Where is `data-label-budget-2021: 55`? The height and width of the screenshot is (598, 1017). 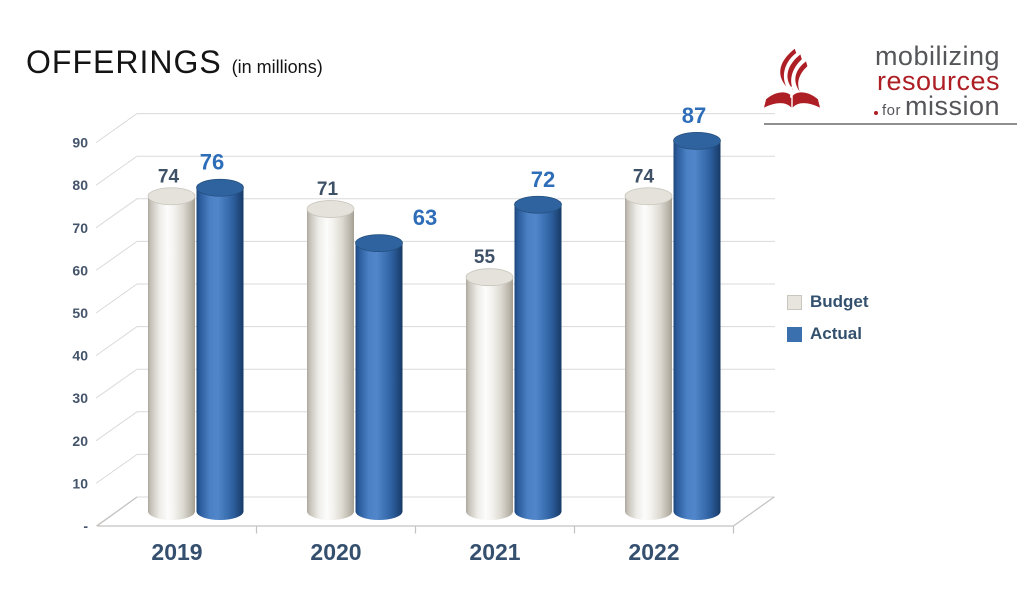 data-label-budget-2021: 55 is located at coordinates (485, 257).